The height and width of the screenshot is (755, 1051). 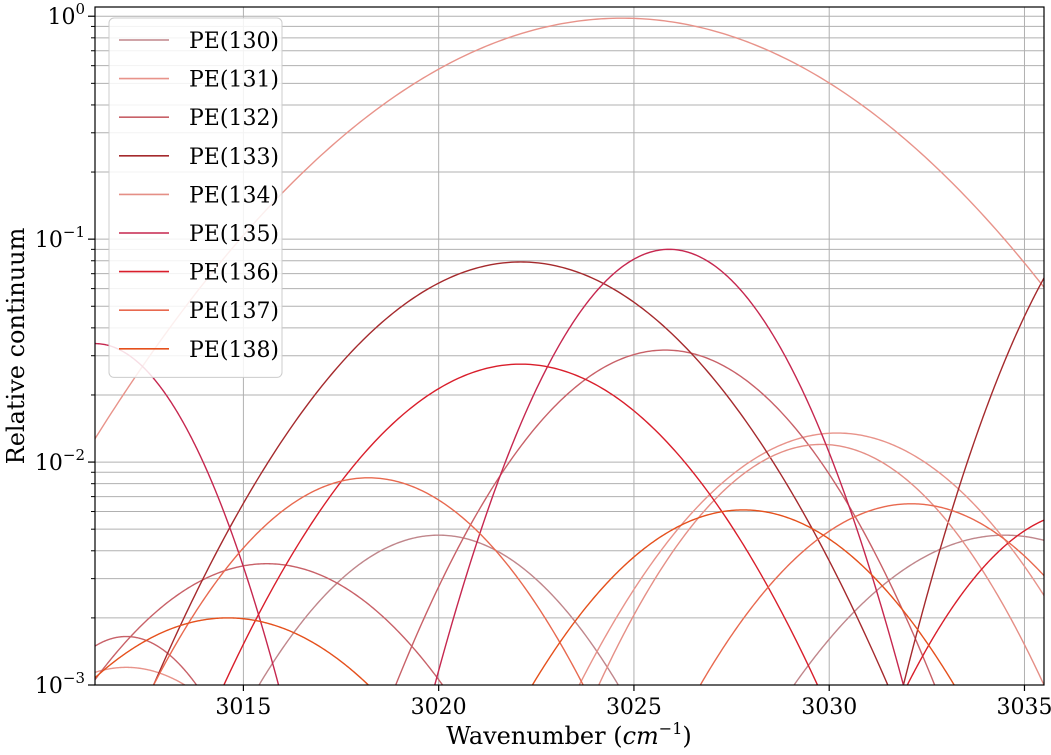 What do you see at coordinates (1023, 707) in the screenshot?
I see `x-tick-label-4: 3035` at bounding box center [1023, 707].